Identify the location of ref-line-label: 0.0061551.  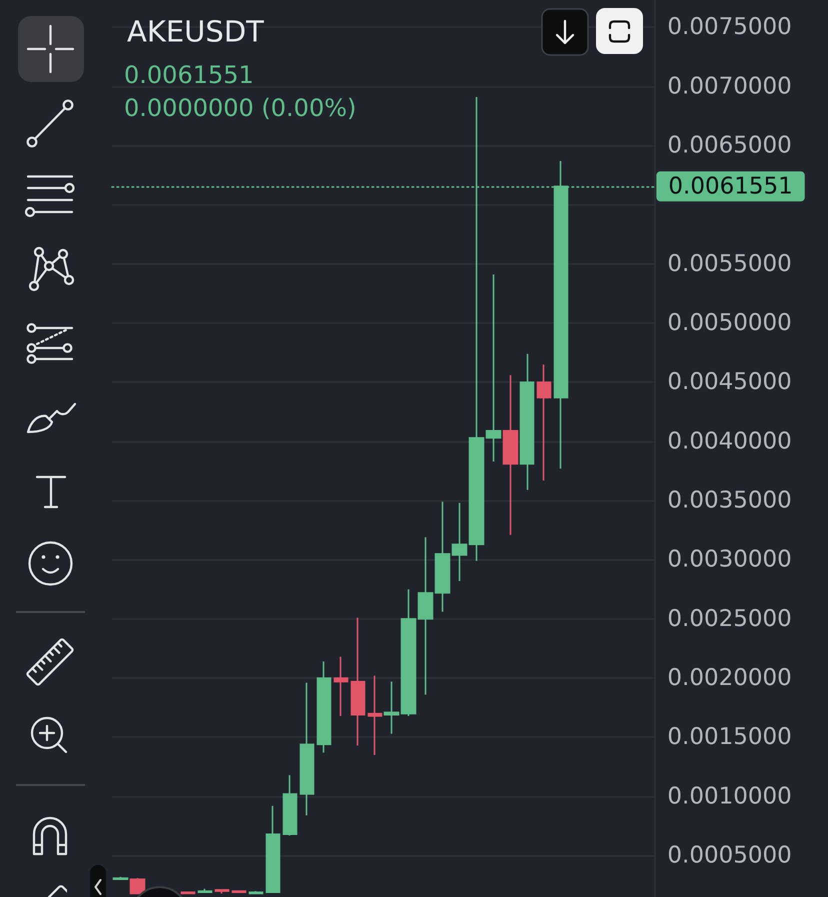
(730, 186).